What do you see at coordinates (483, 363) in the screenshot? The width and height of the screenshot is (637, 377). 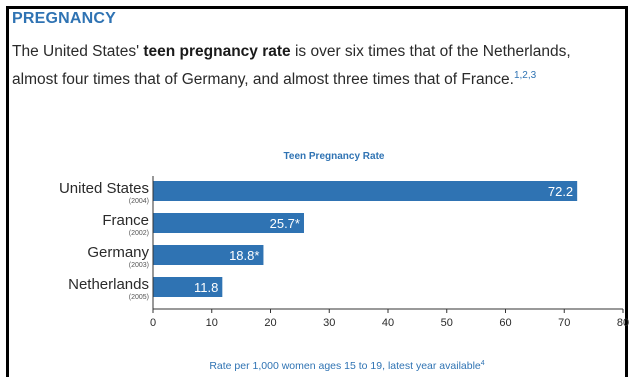 I see `x-axis-label-ref: 4` at bounding box center [483, 363].